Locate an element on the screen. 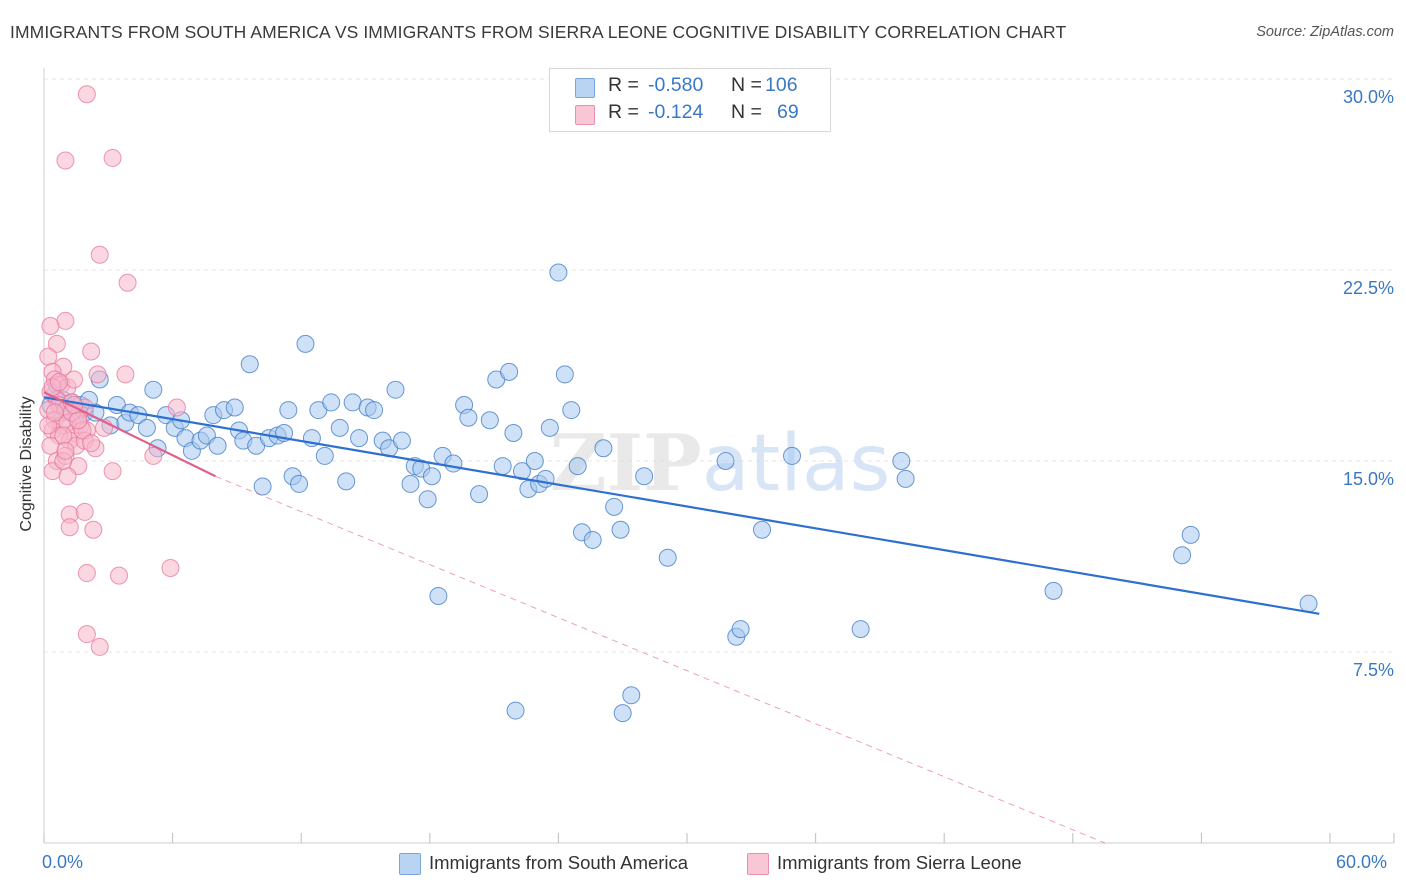  legend-n-value: 106 is located at coordinates (781, 85).